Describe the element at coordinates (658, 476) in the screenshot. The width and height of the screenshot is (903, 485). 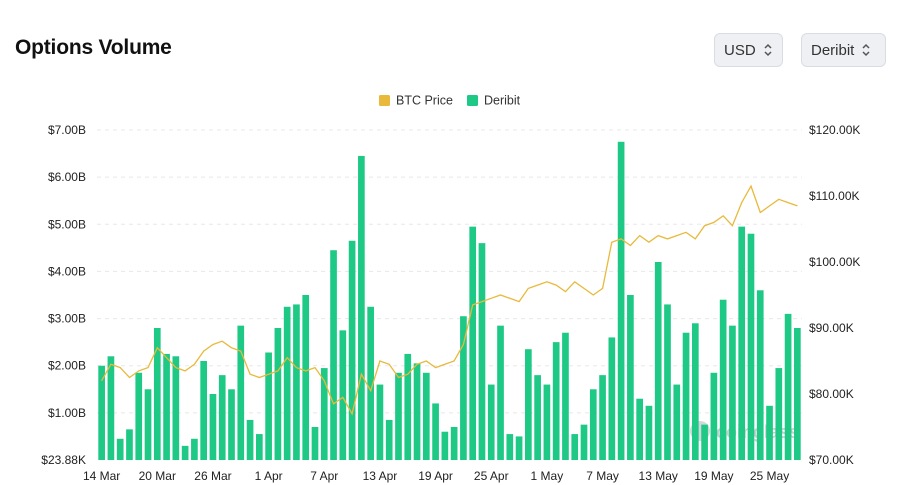
I see `x-tick-label: 13 May` at that location.